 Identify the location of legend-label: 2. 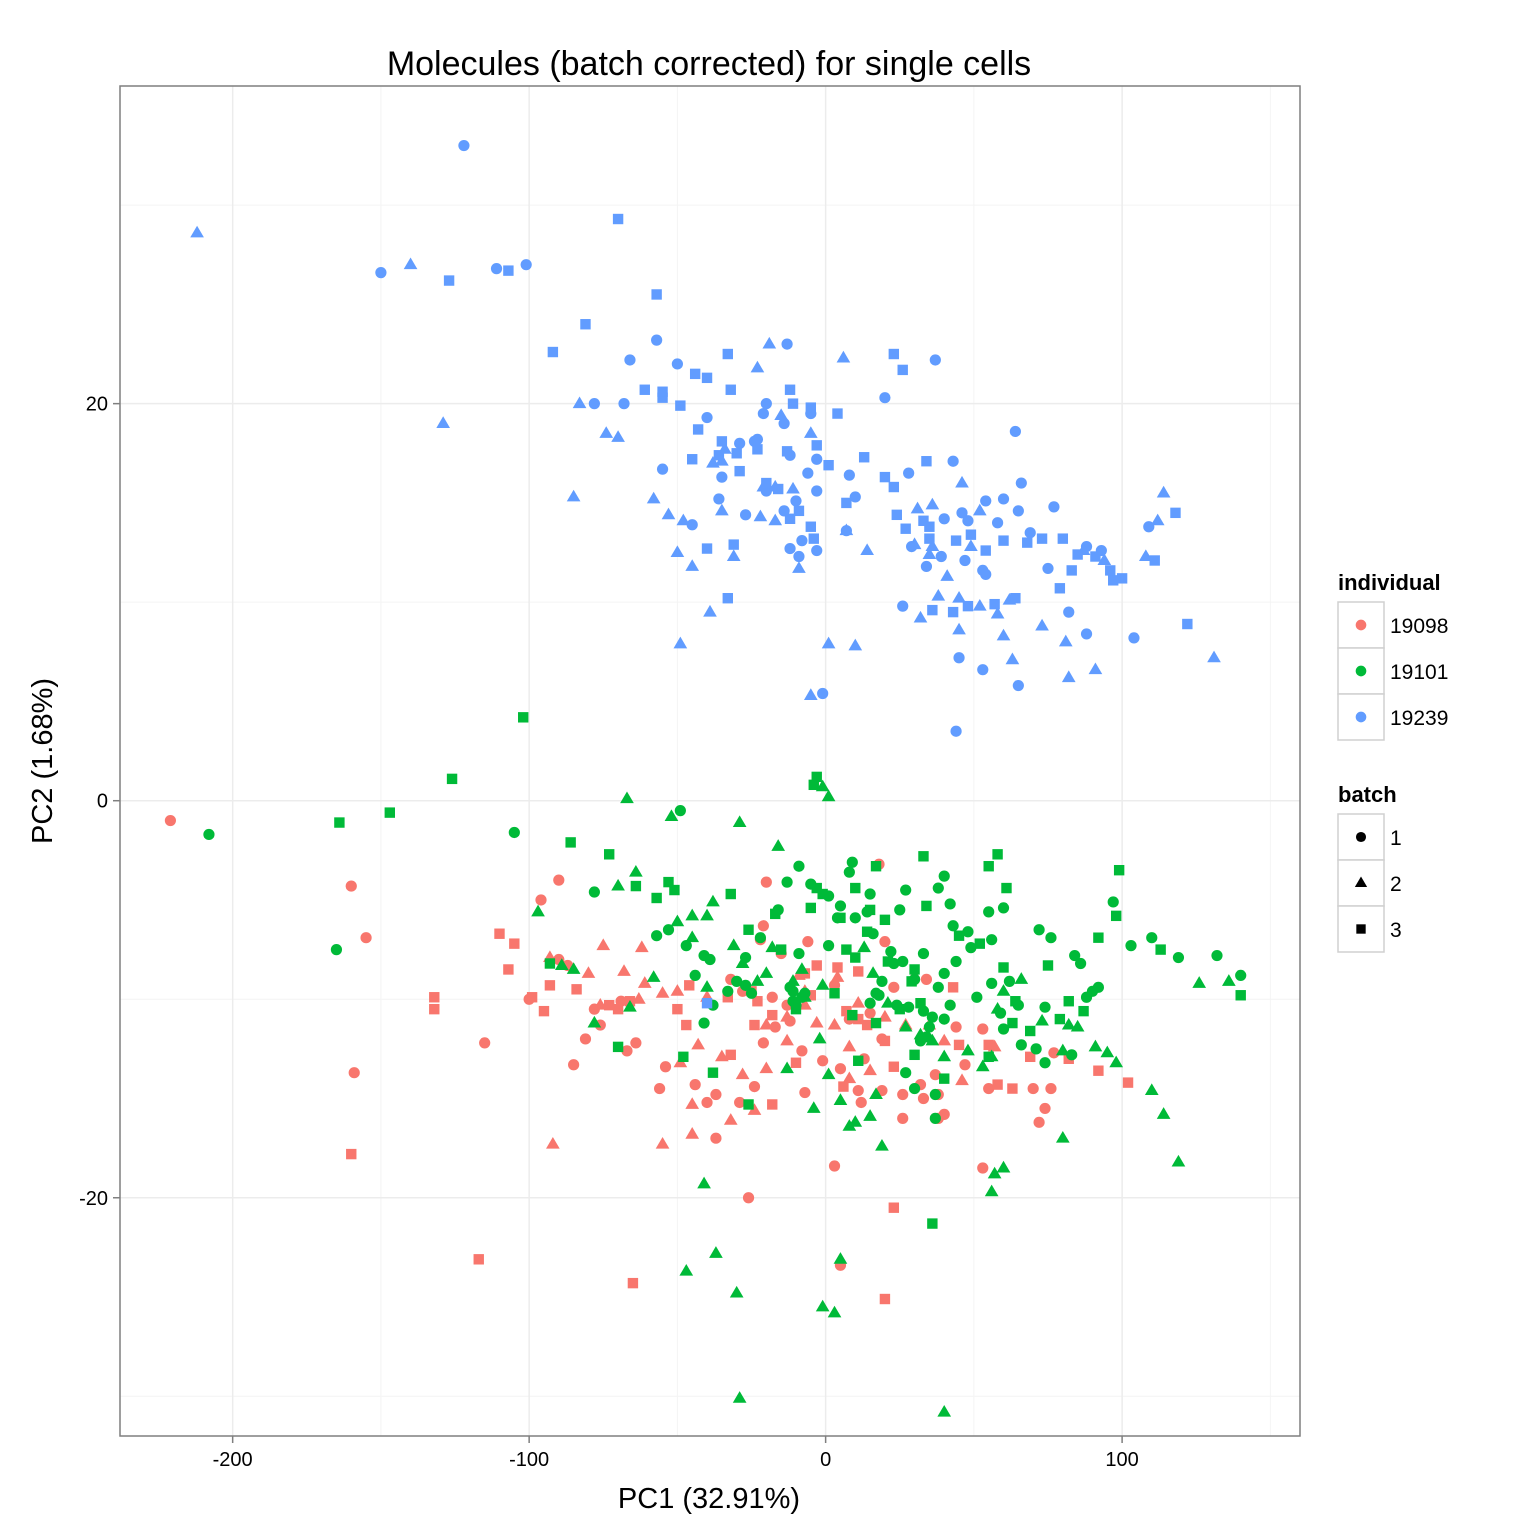
(1396, 884).